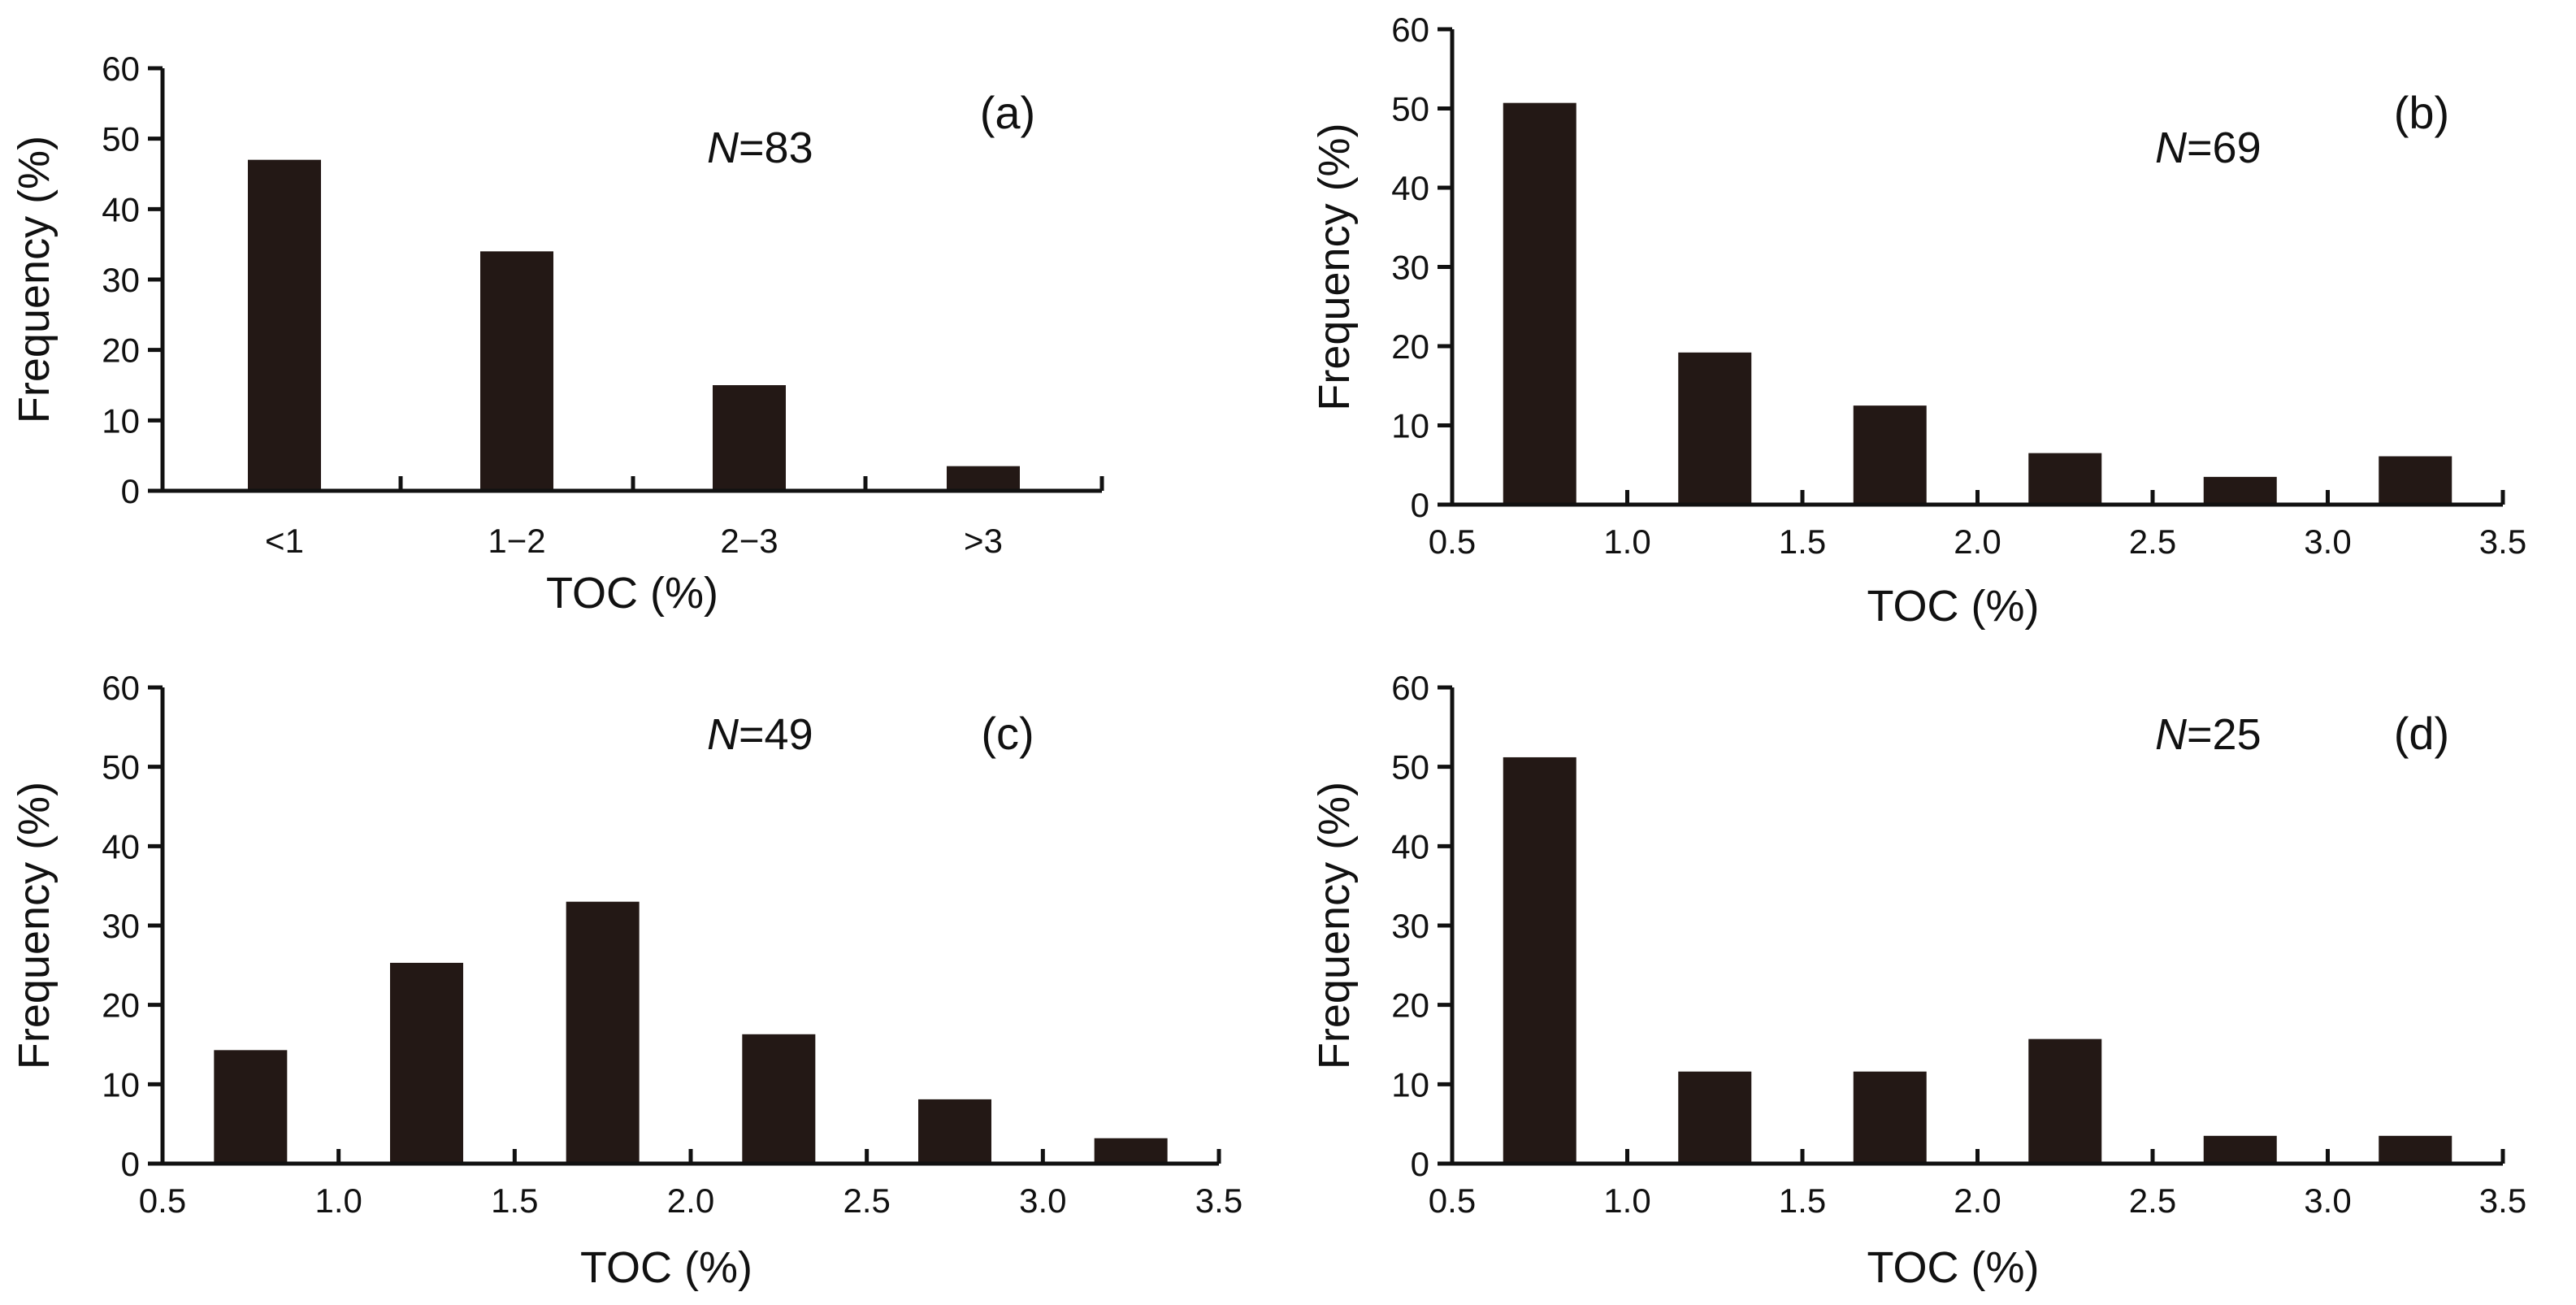 This screenshot has height=1305, width=2576. I want to click on sample-size-value-c: =49, so click(776, 734).